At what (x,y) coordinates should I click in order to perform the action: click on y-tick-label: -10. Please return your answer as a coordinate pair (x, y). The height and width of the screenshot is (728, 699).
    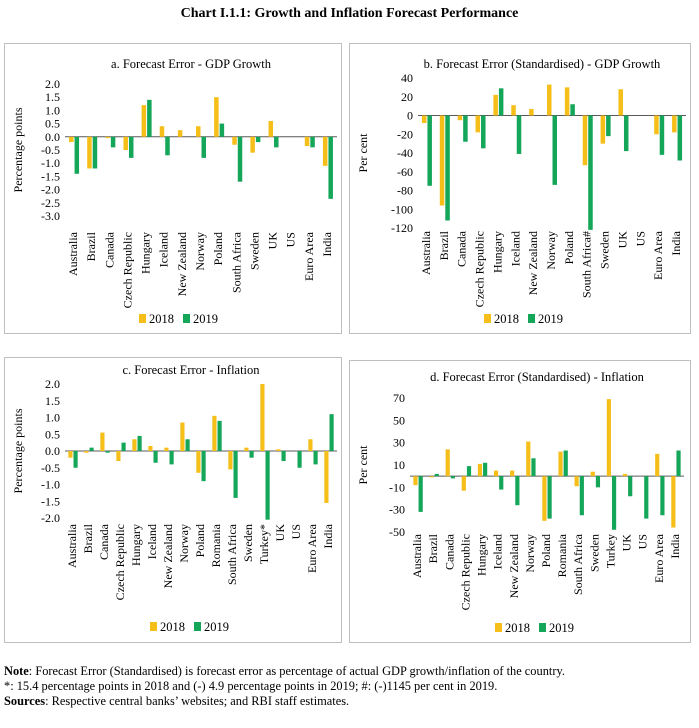
    Looking at the image, I should click on (397, 487).